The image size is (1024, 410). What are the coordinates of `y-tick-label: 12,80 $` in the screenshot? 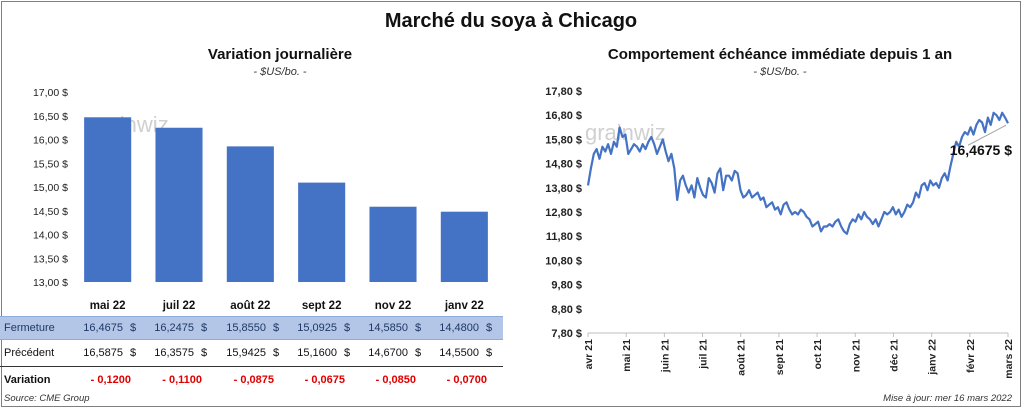 It's located at (563, 213).